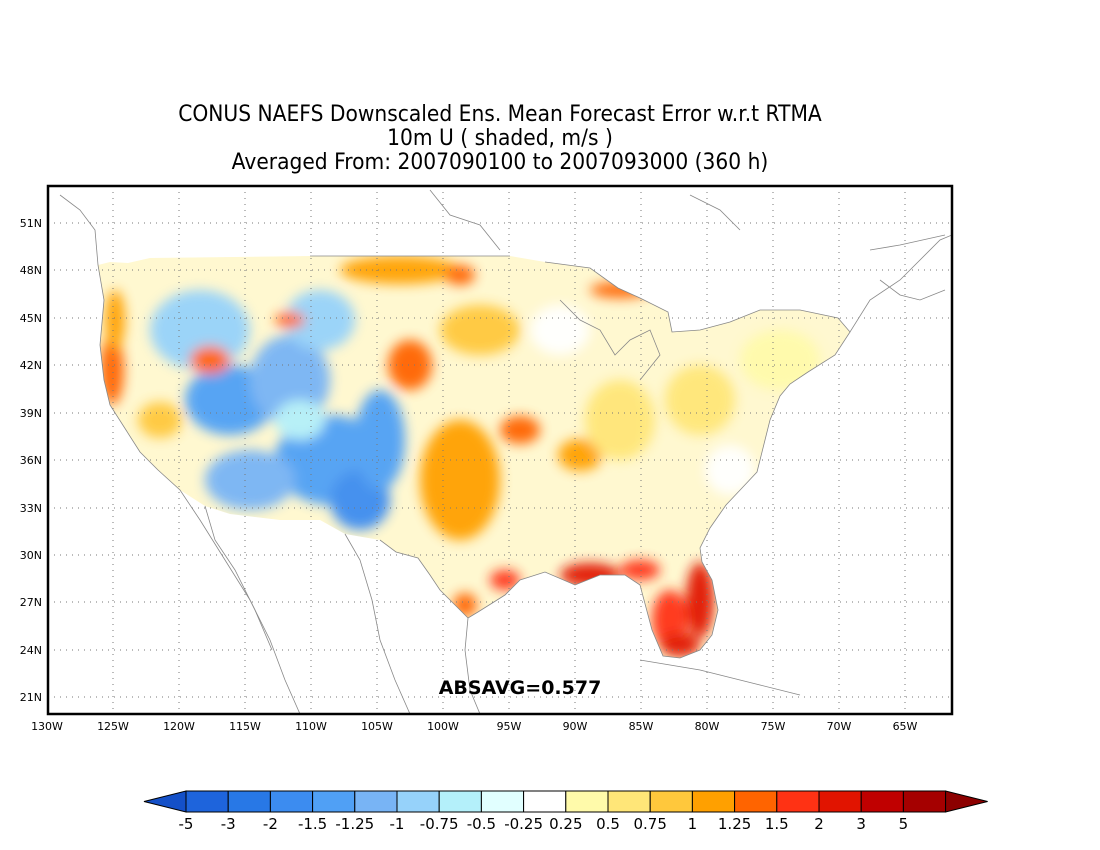 The height and width of the screenshot is (850, 1100). What do you see at coordinates (520, 688) in the screenshot?
I see `absavg-label: ABSAVG=0.577` at bounding box center [520, 688].